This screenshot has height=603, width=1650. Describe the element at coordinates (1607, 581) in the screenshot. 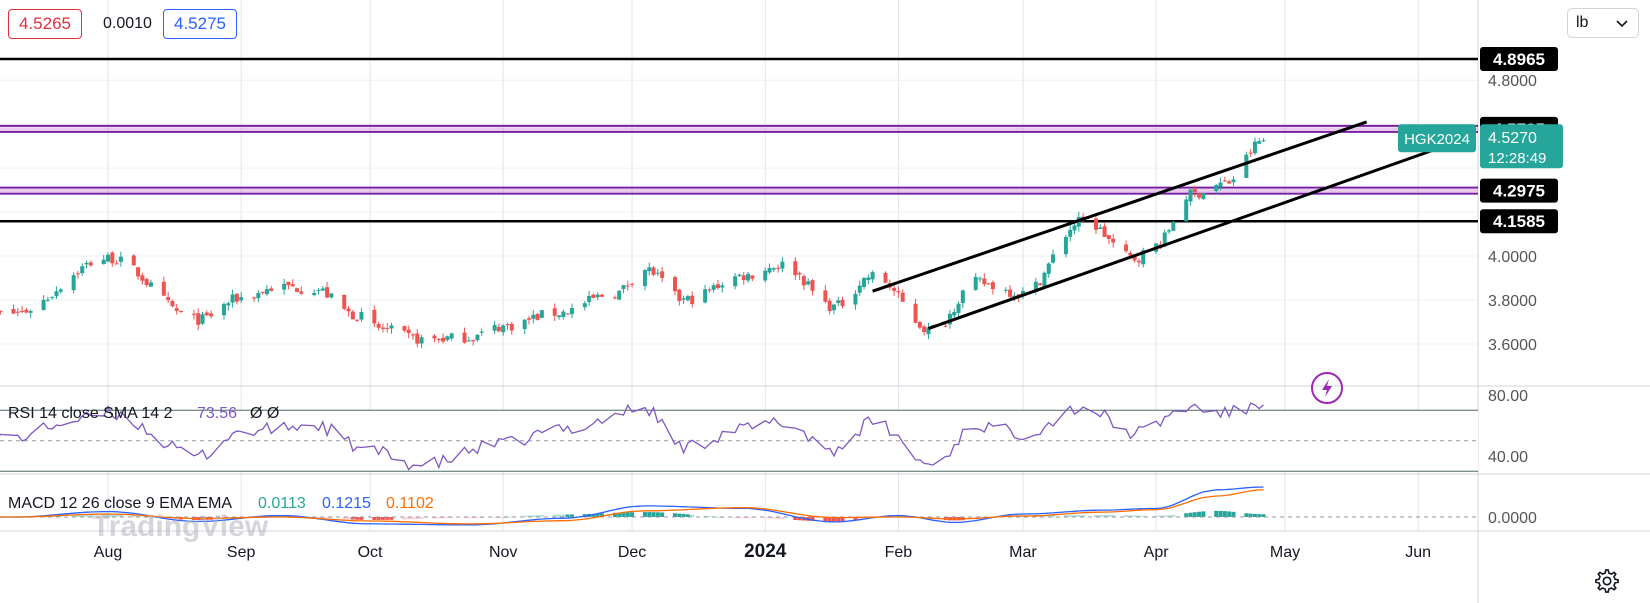

I see `gear-icon` at that location.